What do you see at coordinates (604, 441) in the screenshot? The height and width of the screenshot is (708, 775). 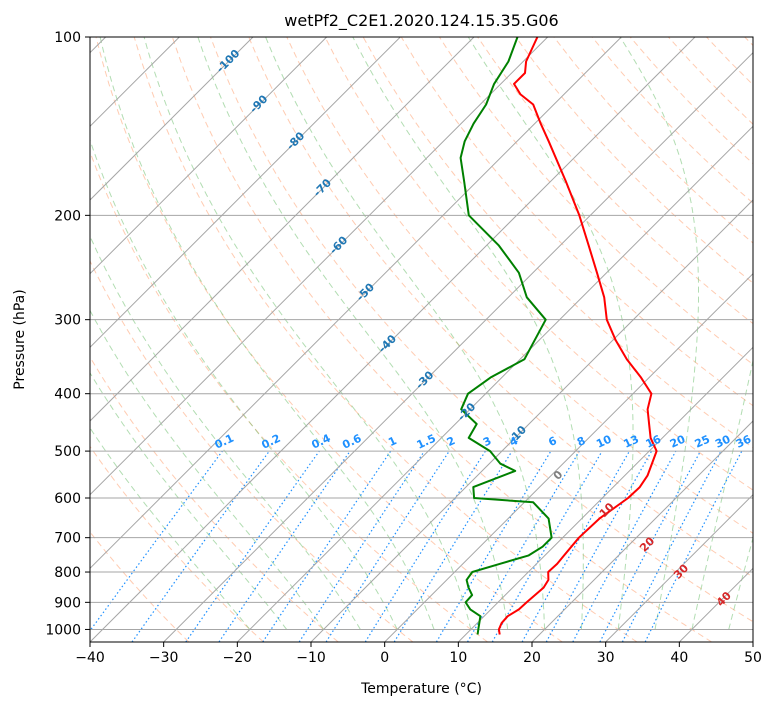 I see `mixing-ratio-label: 10` at bounding box center [604, 441].